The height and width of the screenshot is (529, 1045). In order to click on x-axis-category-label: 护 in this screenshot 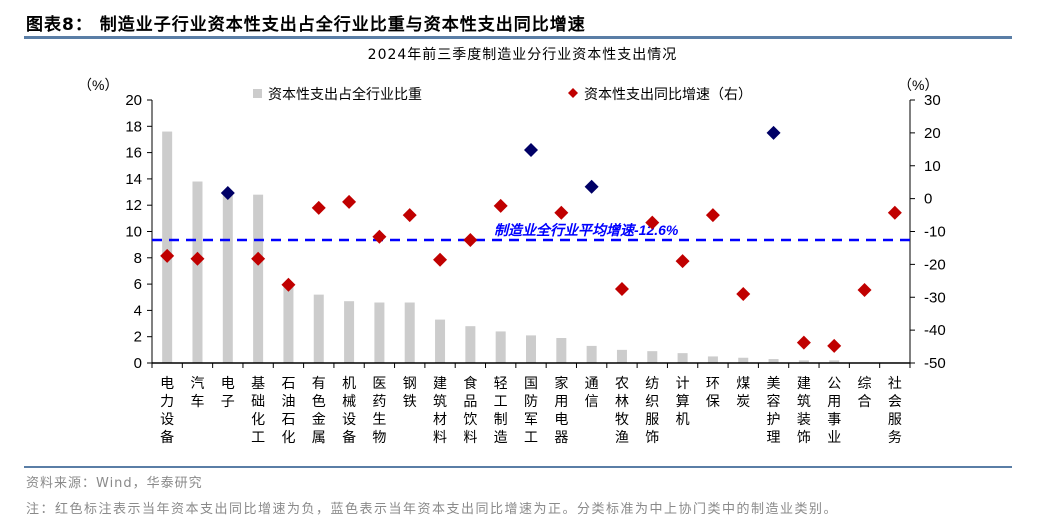, I will do `click(774, 419)`.